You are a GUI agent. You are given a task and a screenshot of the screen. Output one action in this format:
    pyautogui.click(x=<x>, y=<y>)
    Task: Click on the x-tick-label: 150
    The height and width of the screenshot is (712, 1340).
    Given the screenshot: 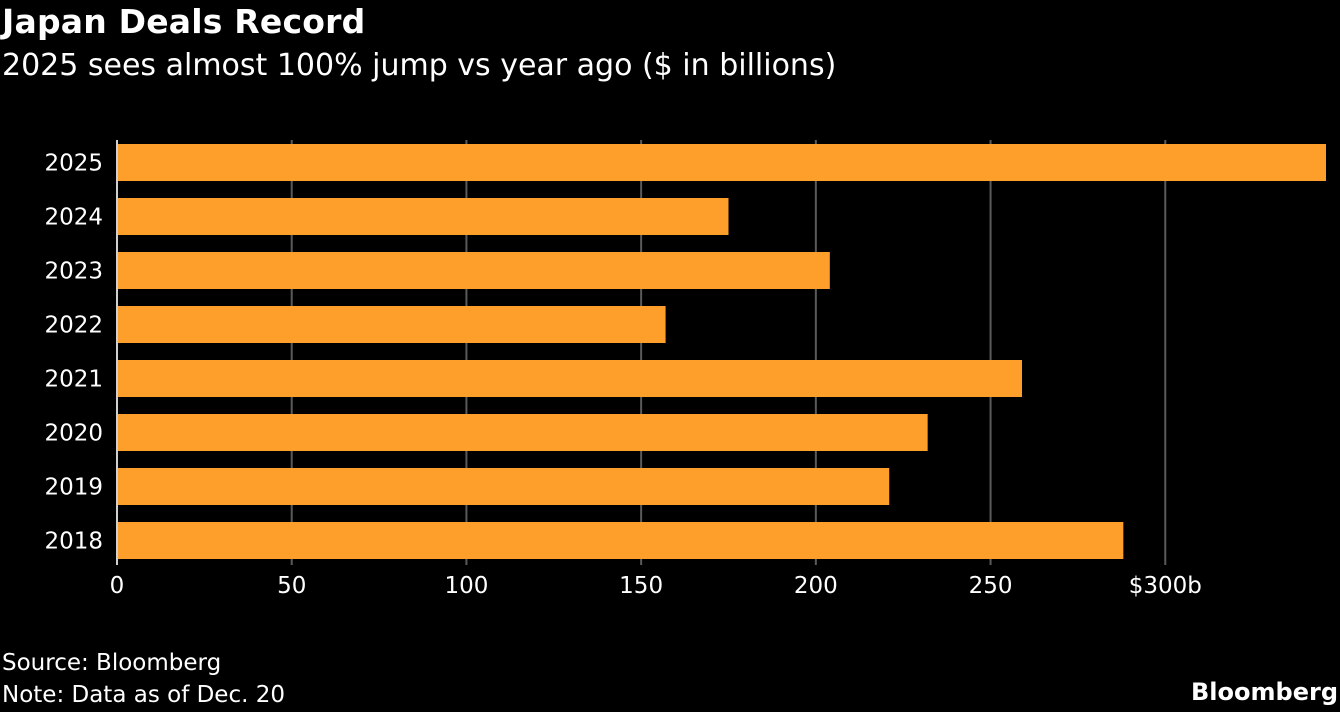 What is the action you would take?
    pyautogui.click(x=641, y=586)
    